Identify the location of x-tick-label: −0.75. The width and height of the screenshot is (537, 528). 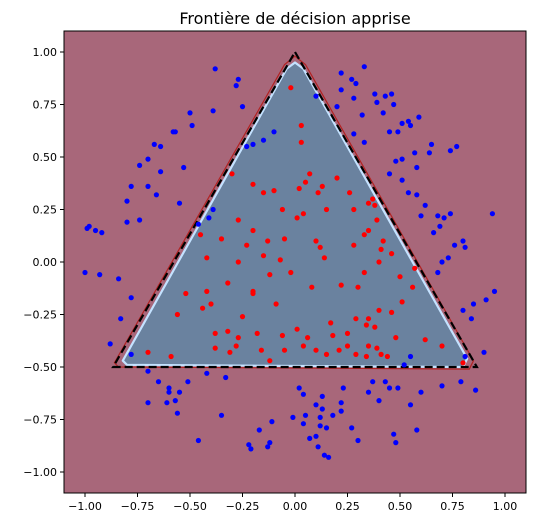
(138, 506).